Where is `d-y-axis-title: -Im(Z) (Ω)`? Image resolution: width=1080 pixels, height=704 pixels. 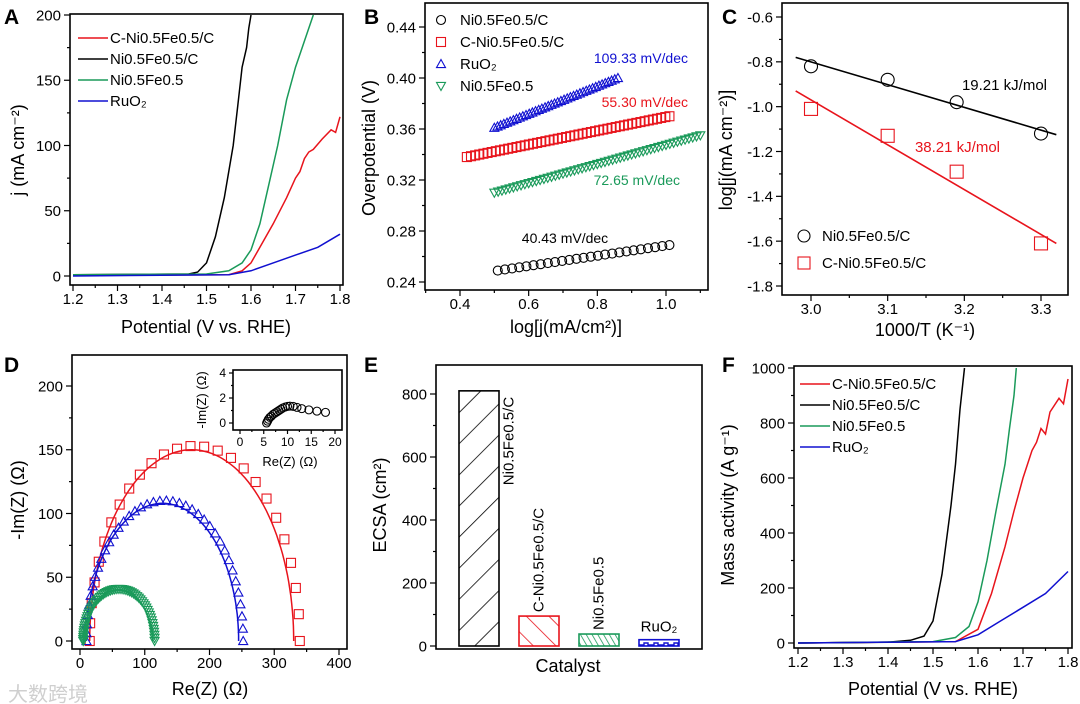
d-y-axis-title: -Im(Z) (Ω) is located at coordinates (18, 499).